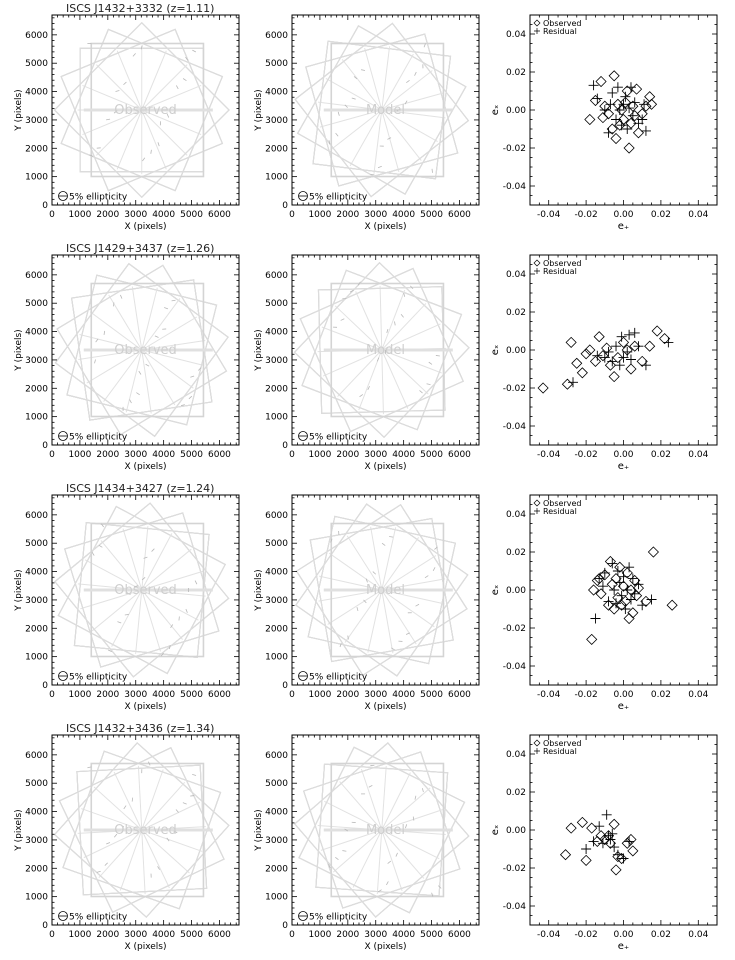 The image size is (735, 960). What do you see at coordinates (259, 110) in the screenshot?
I see `y-axis-label: Y (pixels)` at bounding box center [259, 110].